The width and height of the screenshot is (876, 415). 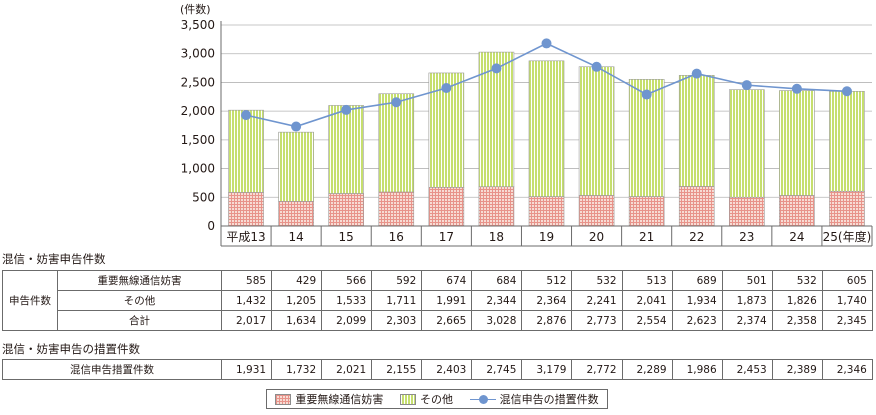 What do you see at coordinates (797, 320) in the screenshot?
I see `table-cell: 2,358` at bounding box center [797, 320].